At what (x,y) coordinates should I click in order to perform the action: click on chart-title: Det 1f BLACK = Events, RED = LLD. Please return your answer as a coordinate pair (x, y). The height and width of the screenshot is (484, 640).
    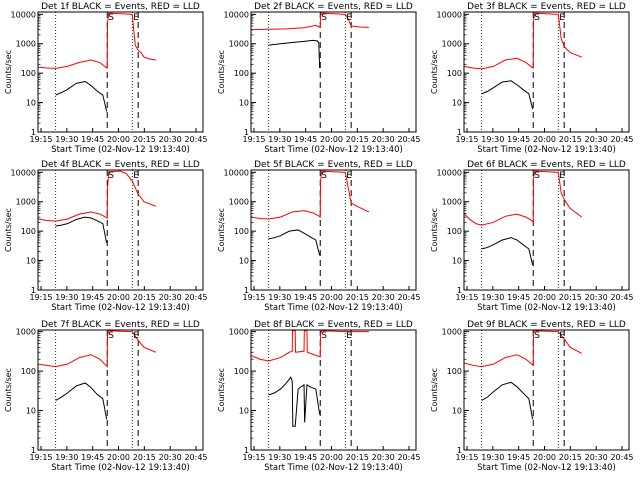
    Looking at the image, I should click on (120, 7).